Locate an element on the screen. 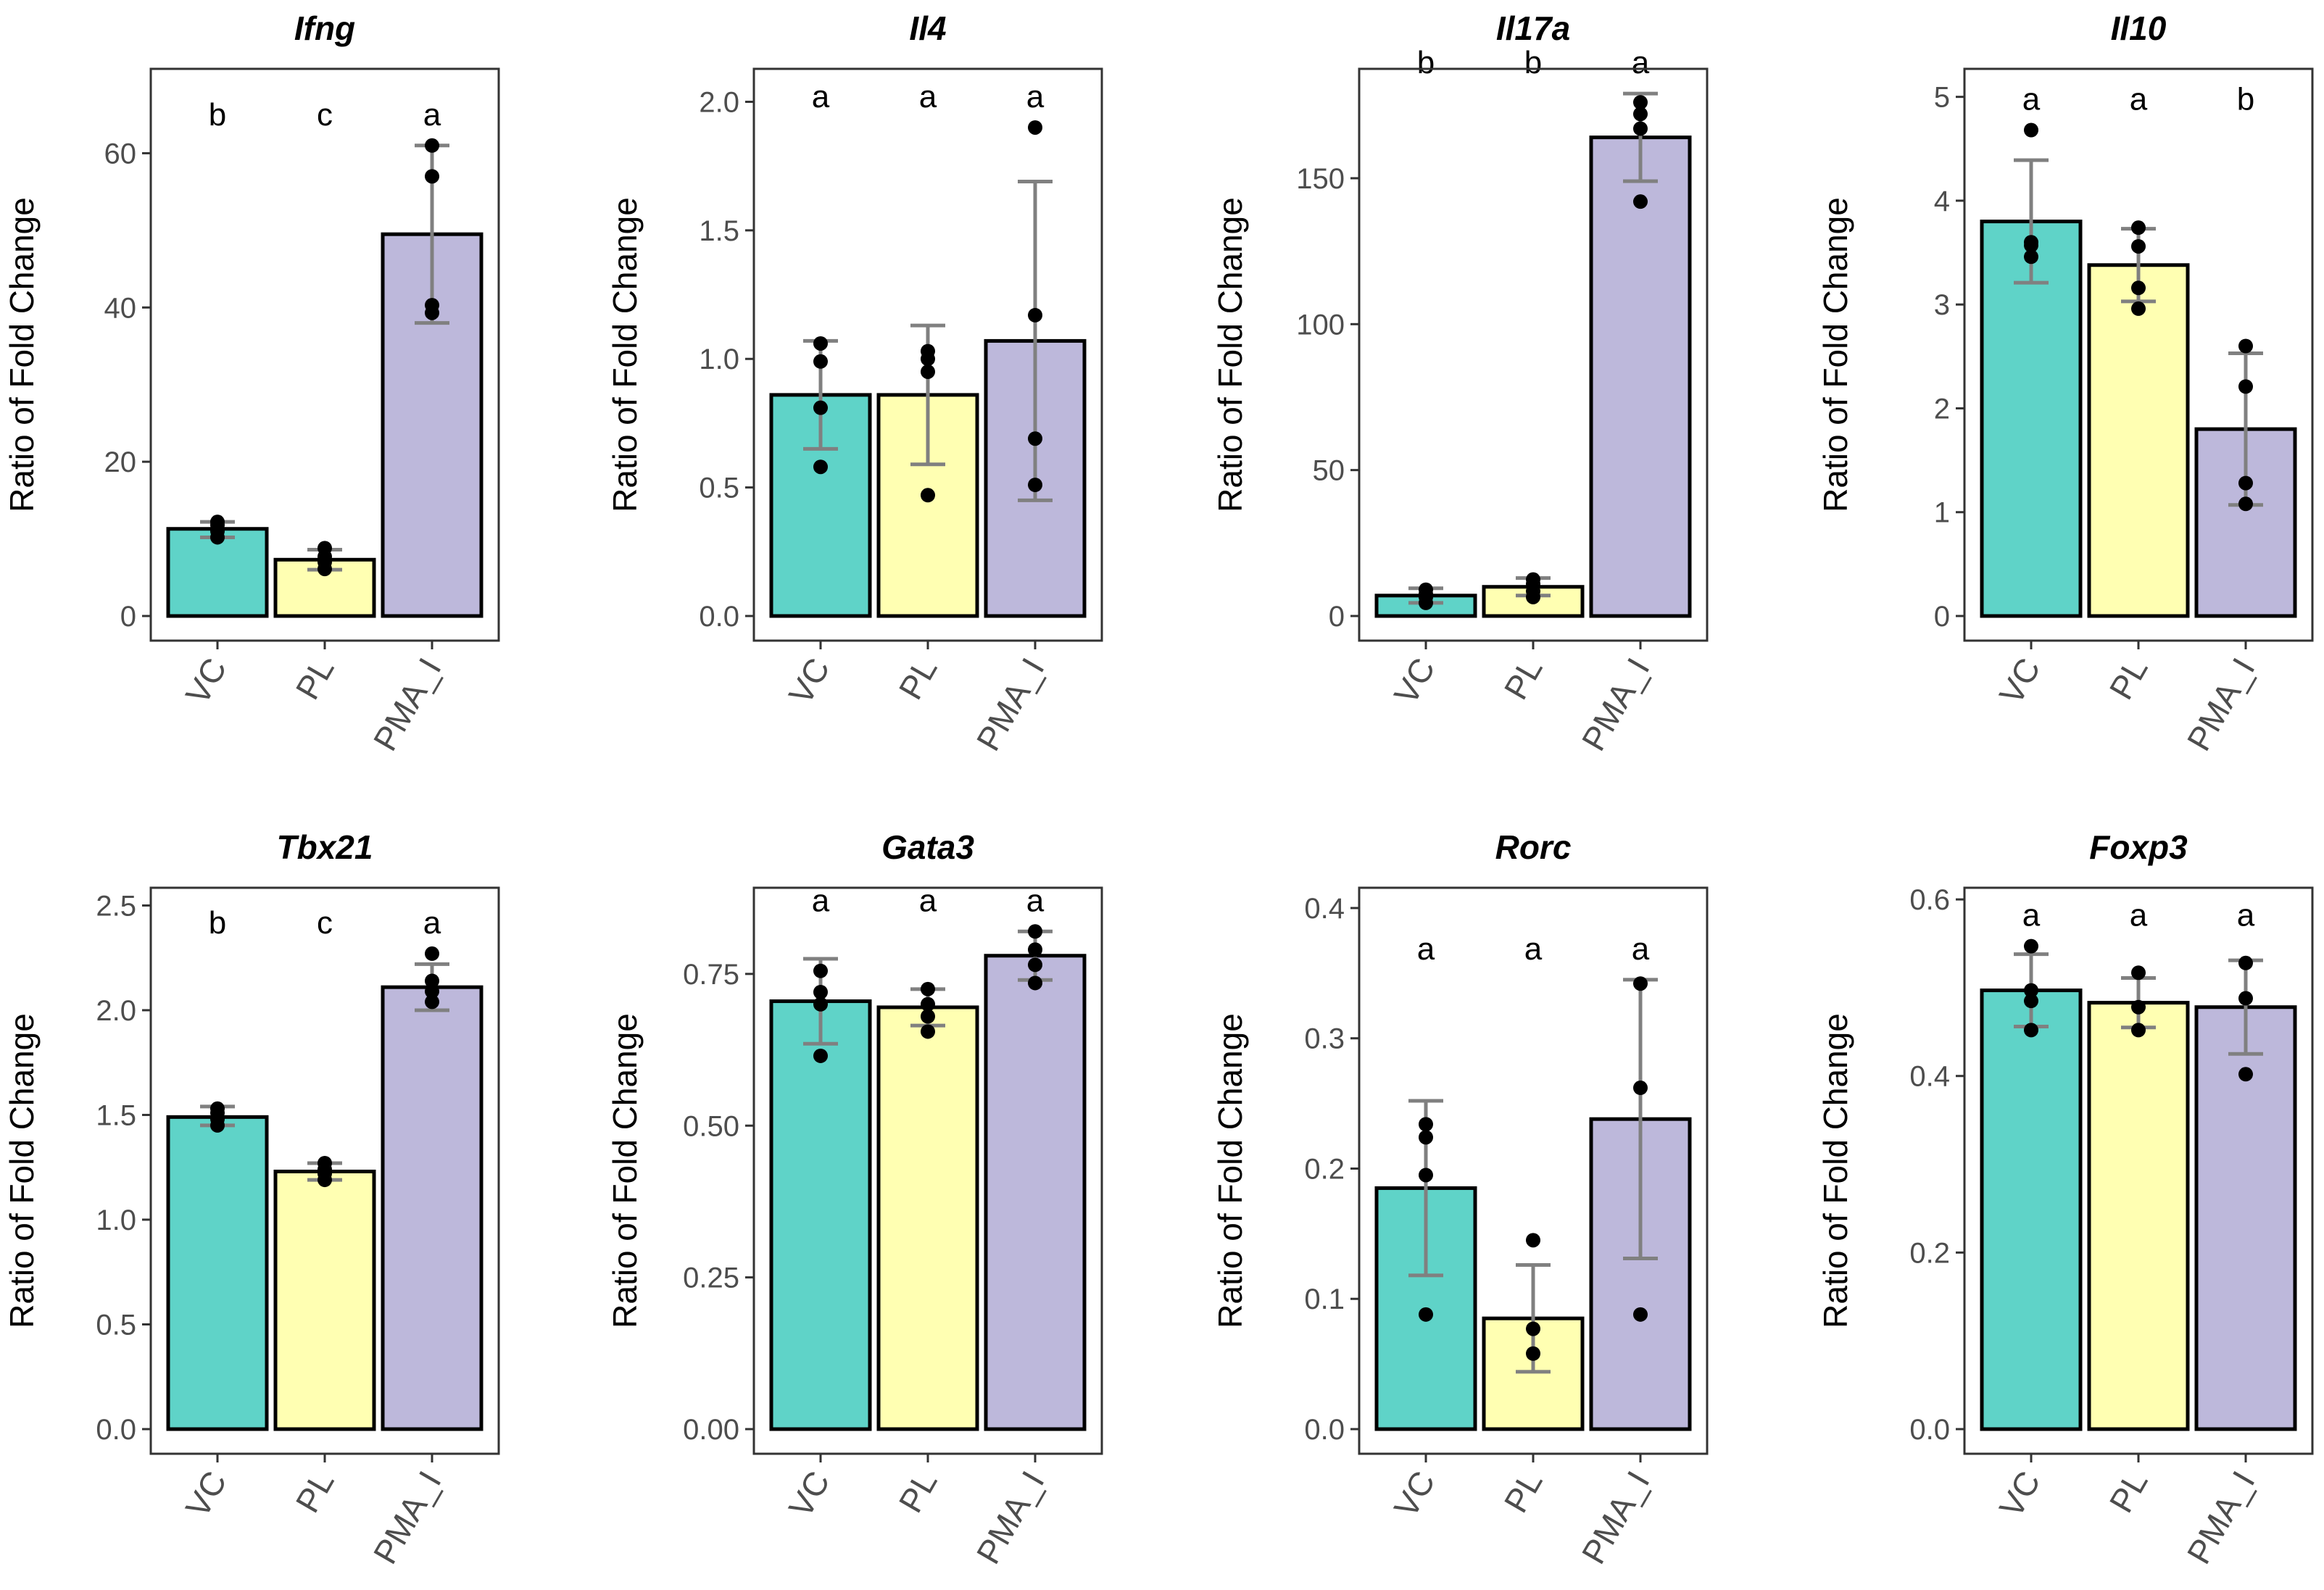  y-tick-label: 0.00 is located at coordinates (711, 1430).